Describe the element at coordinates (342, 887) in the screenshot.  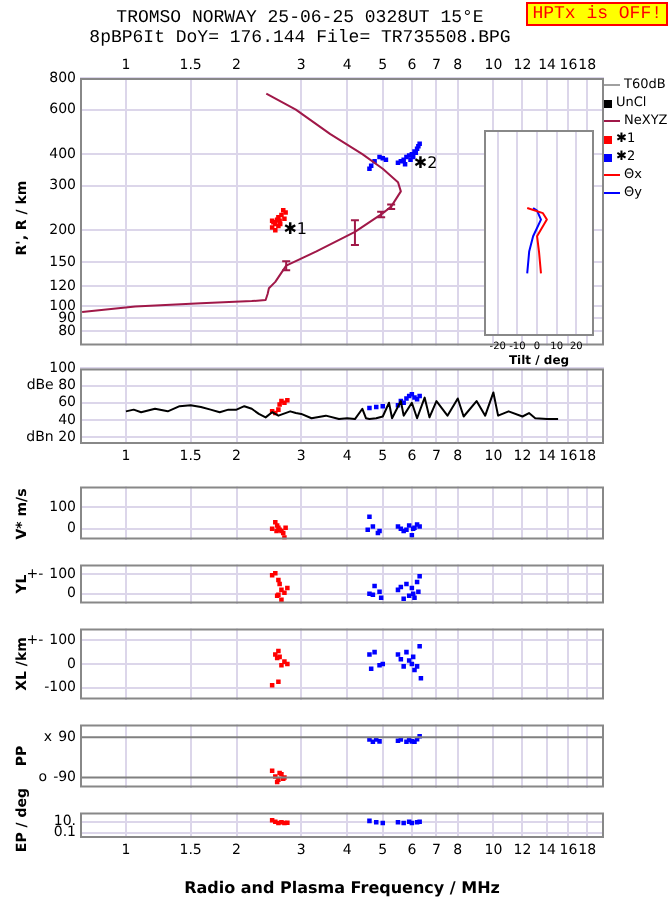
I see `x-axis-title: Radio and Plasma Frequency / MHz` at that location.